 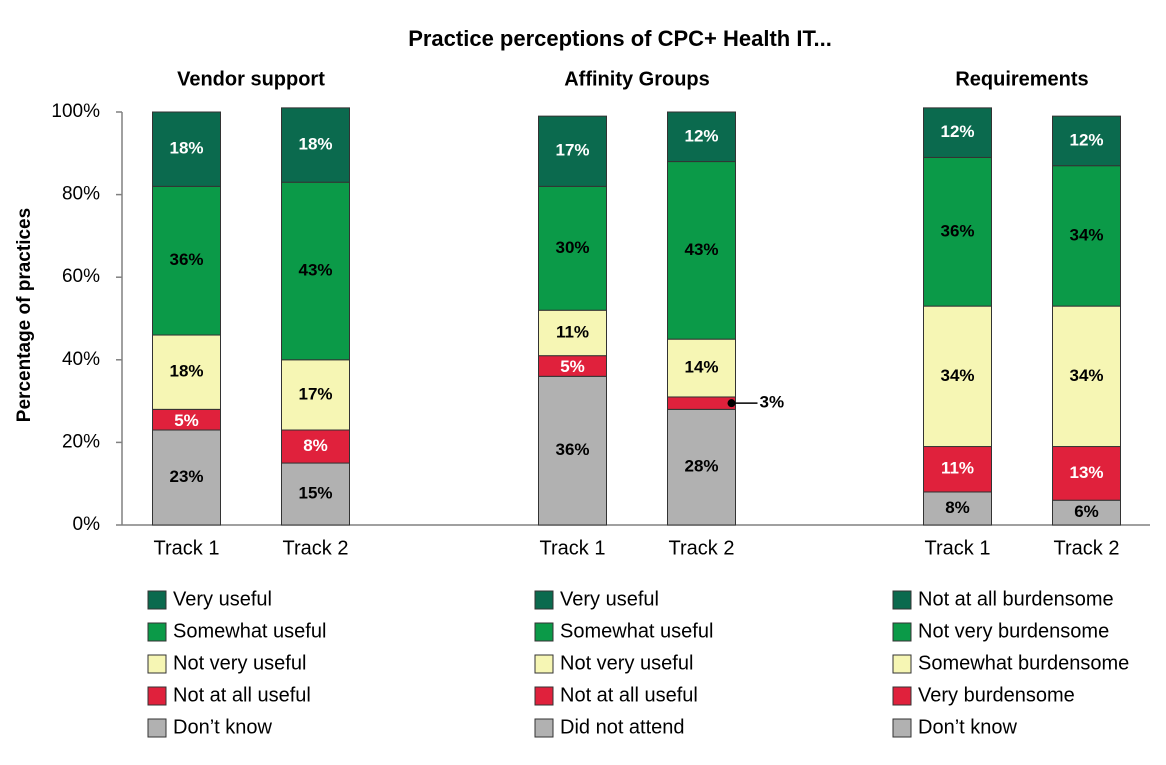 I want to click on panel-title: Affinity Groups, so click(x=637, y=79).